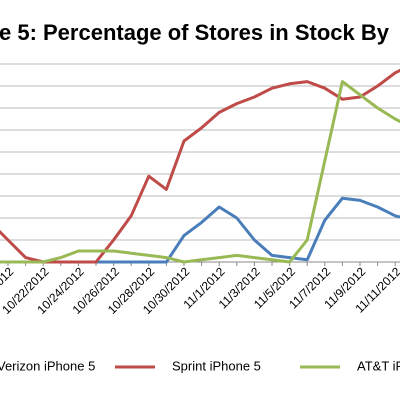  What do you see at coordinates (216, 365) in the screenshot?
I see `legend-label: Sprint iPhone 5` at bounding box center [216, 365].